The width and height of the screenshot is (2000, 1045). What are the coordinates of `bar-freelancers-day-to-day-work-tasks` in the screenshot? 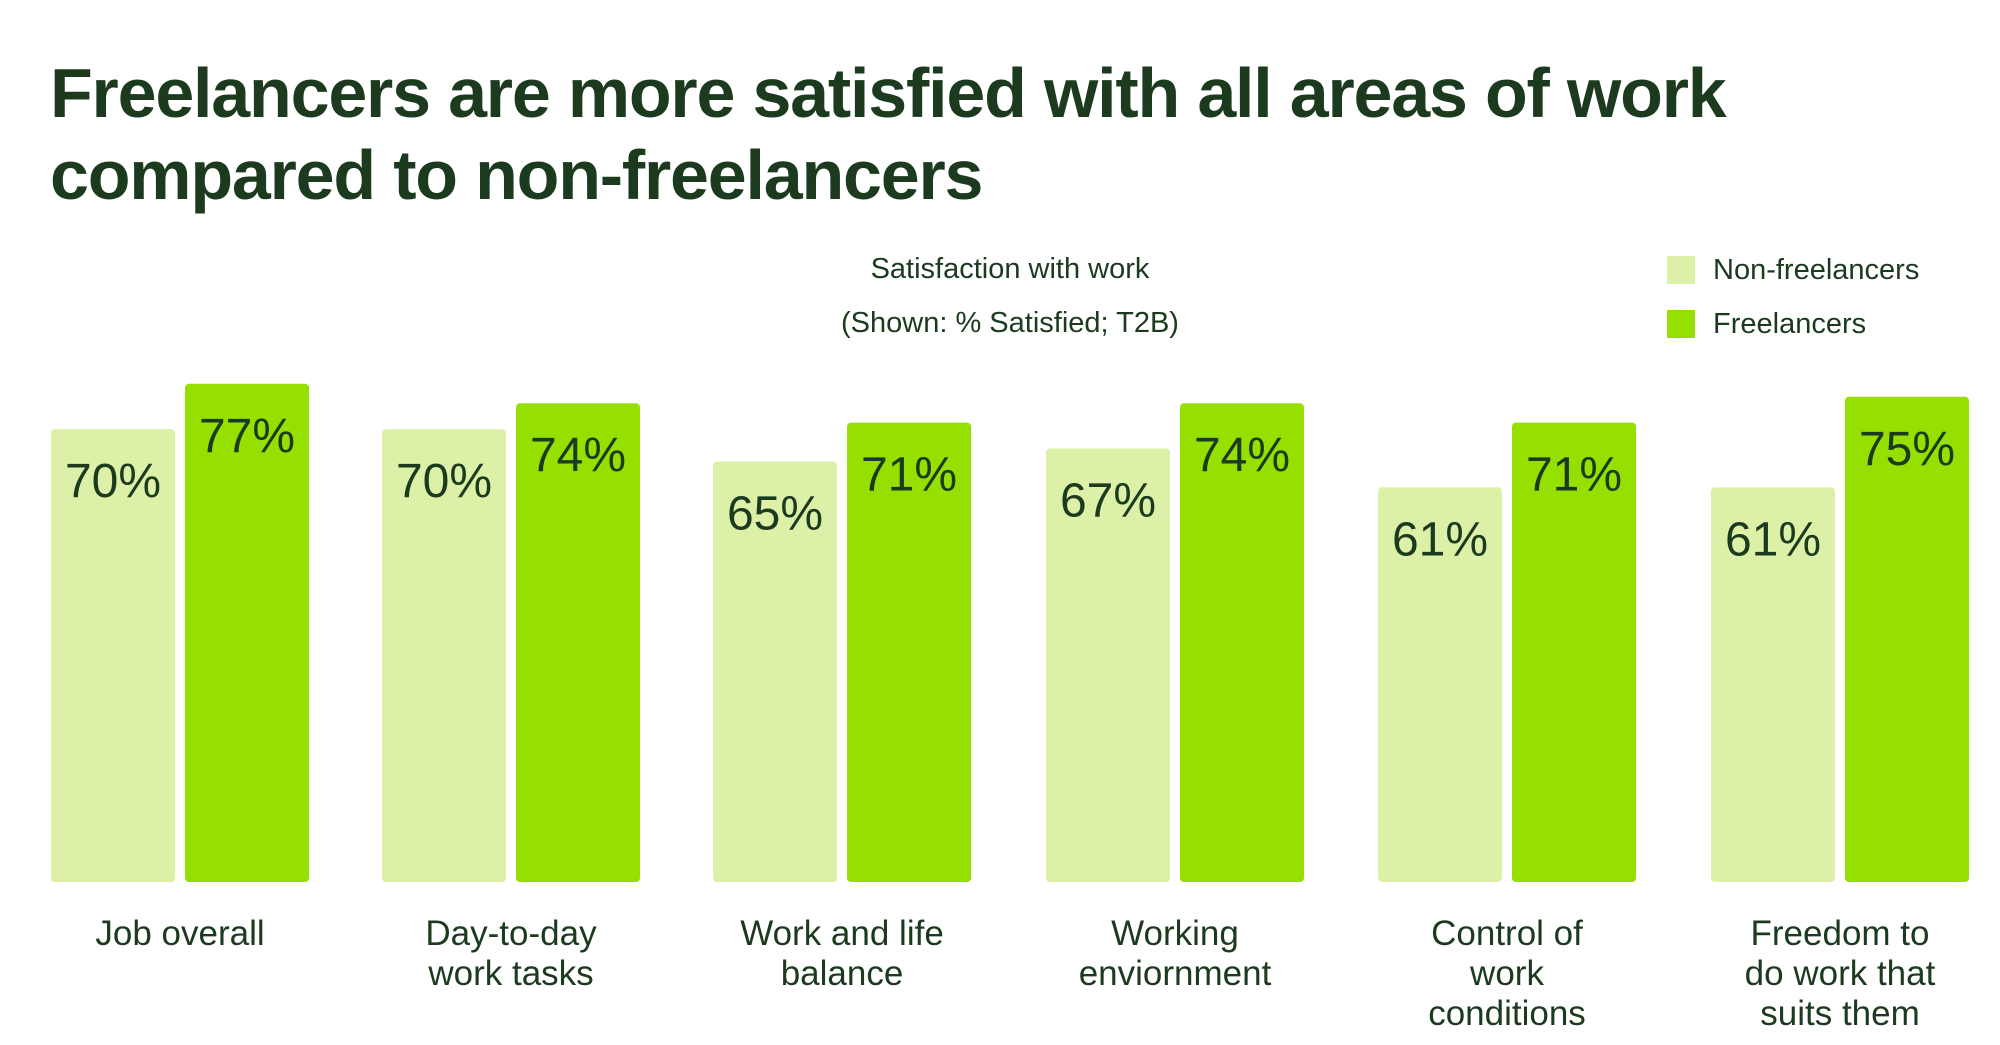 It's located at (578, 642).